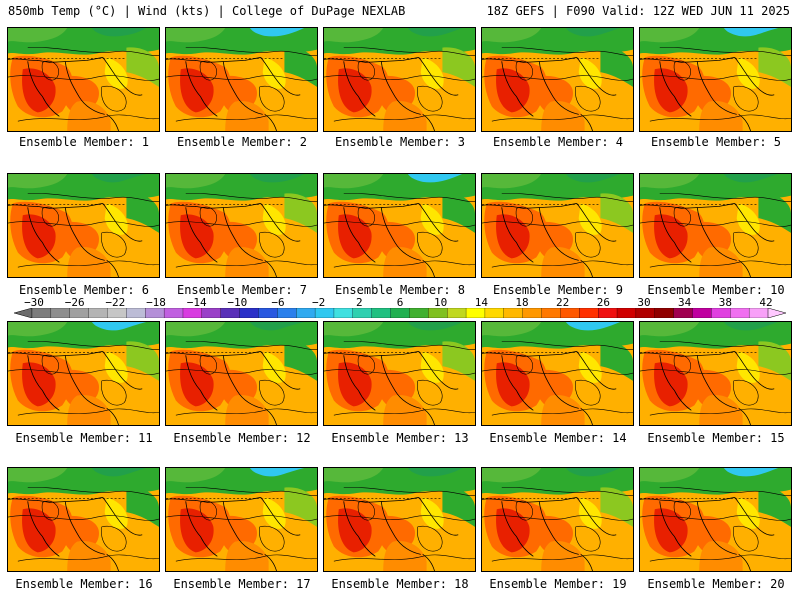 The image size is (800, 600). Describe the element at coordinates (685, 302) in the screenshot. I see `colorbar-tick-label: 34` at that location.